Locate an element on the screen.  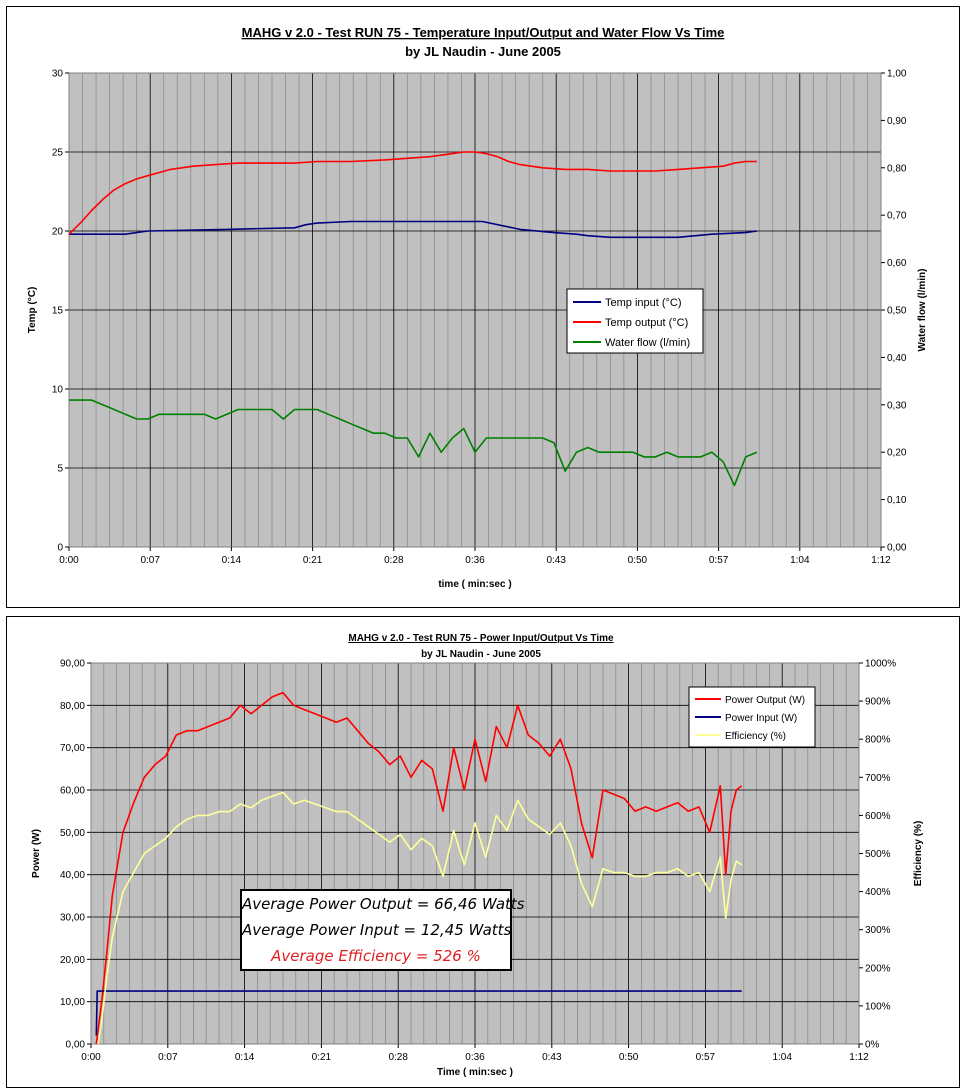
y-tick-label: 0 is located at coordinates (60, 548).